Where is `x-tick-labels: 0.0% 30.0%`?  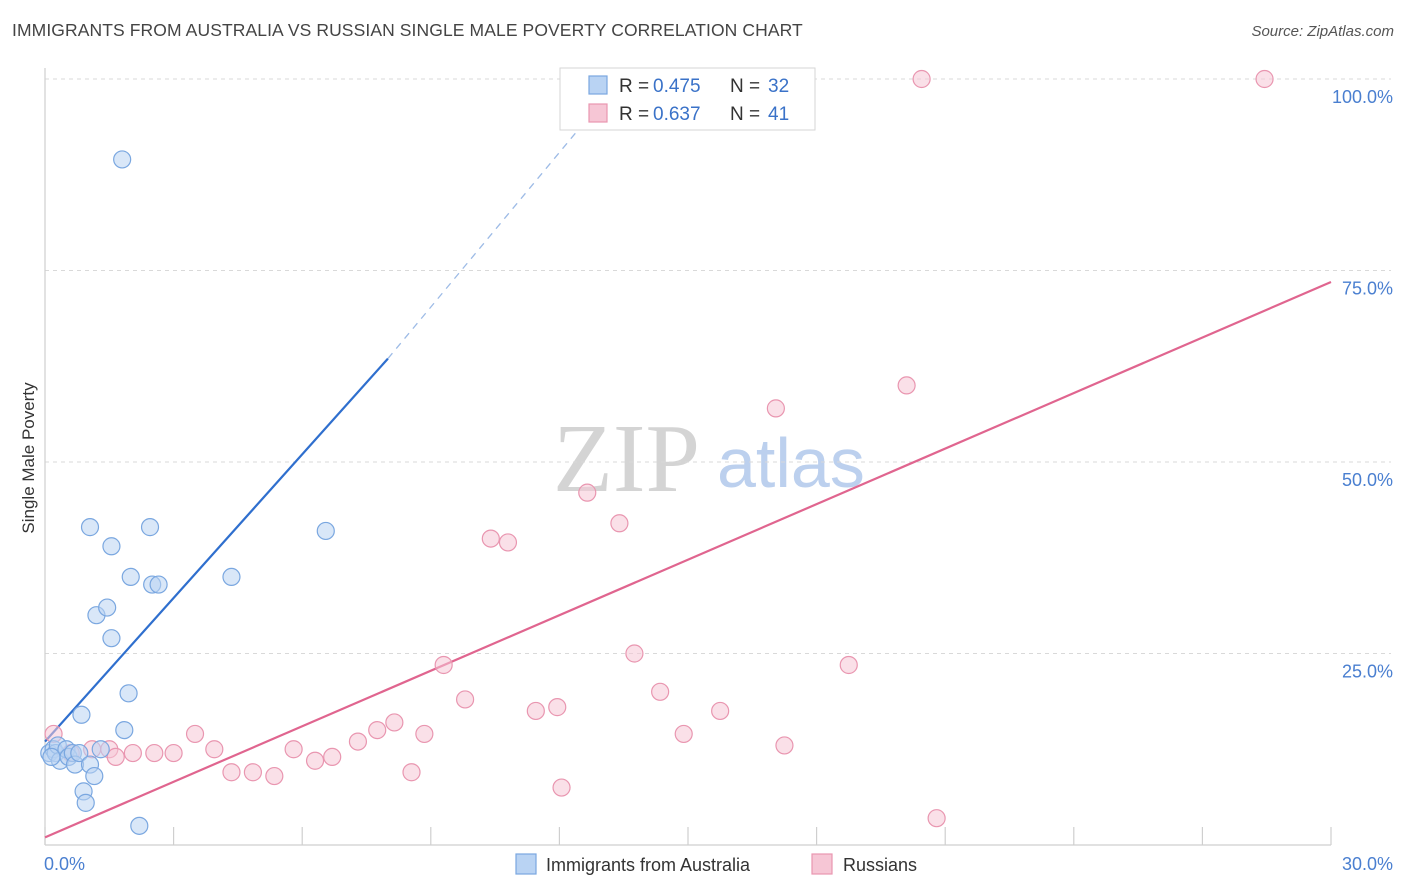 x-tick-labels: 0.0% 30.0% is located at coordinates (718, 864).